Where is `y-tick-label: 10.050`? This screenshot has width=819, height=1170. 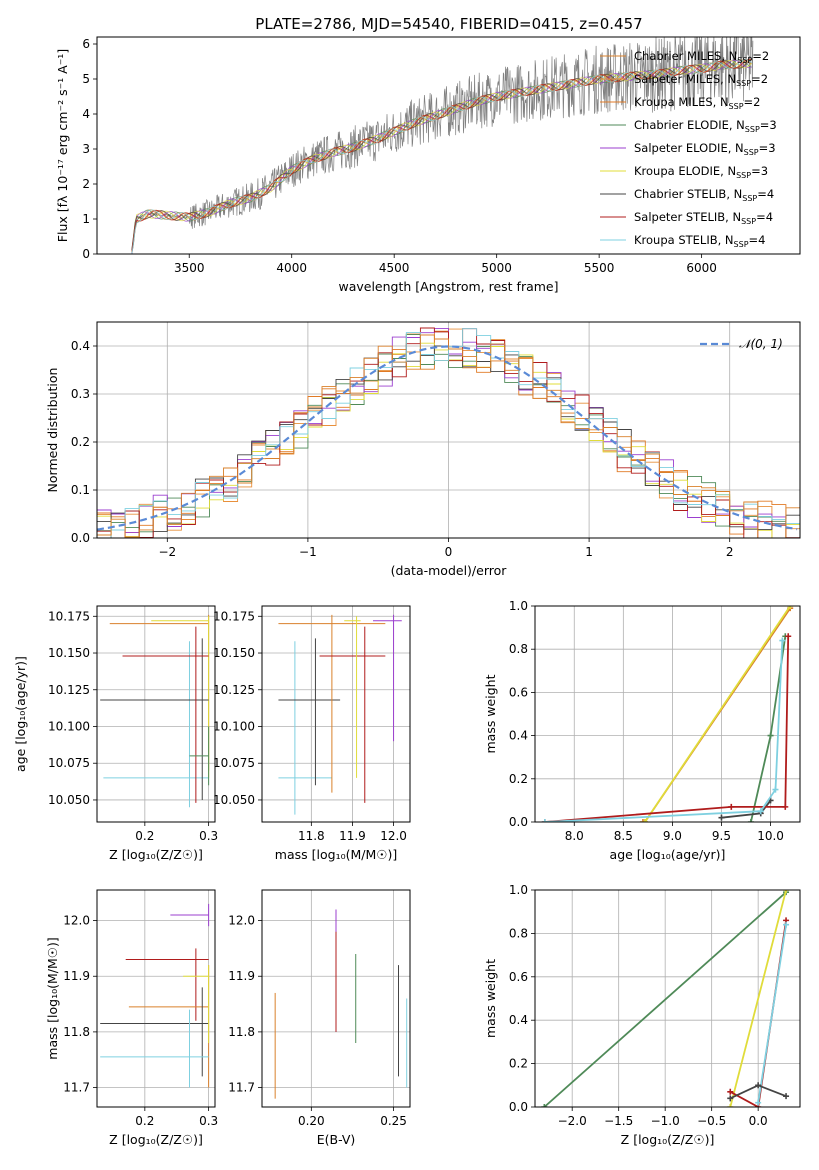
y-tick-label: 10.050 is located at coordinates (234, 800).